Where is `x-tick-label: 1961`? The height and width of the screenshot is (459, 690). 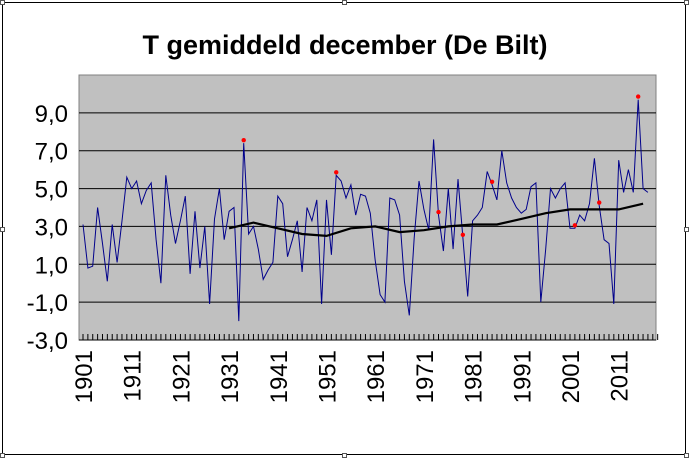
x-tick-label: 1961 is located at coordinates (376, 376).